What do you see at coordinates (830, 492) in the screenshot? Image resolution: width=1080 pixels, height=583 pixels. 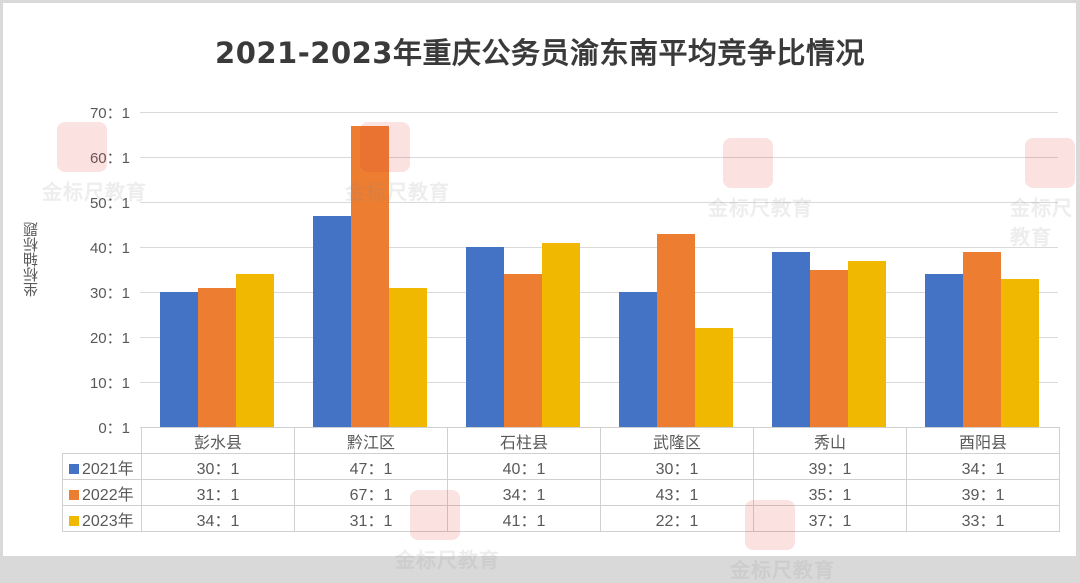 I see `table-cell: 35：1` at bounding box center [830, 492].